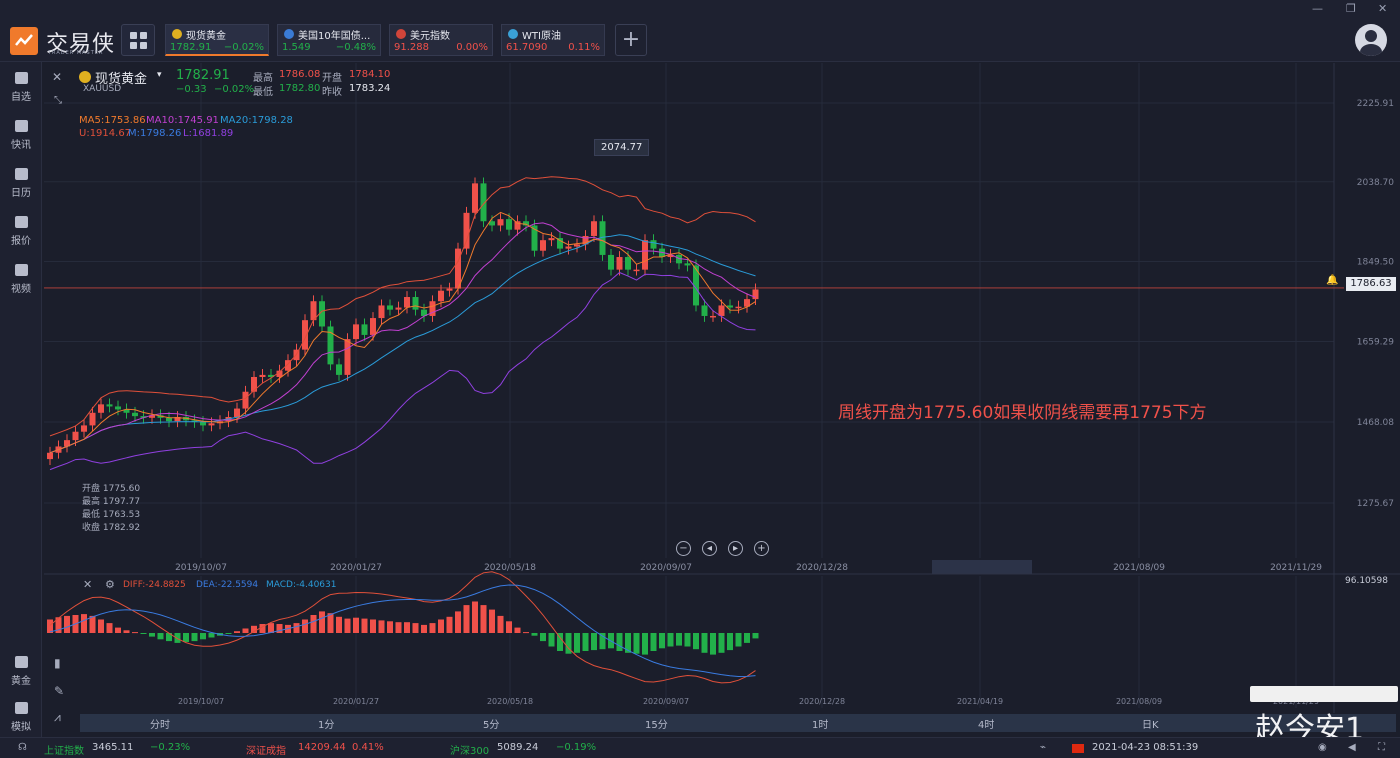  Describe the element at coordinates (1381, 747) in the screenshot. I see `fullscreen-icon: ⛶` at that location.